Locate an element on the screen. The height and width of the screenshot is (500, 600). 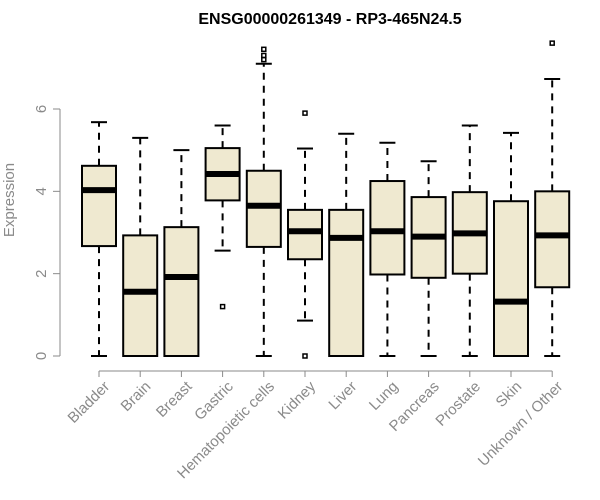
y-axis-label: Expression is located at coordinates (9, 200).